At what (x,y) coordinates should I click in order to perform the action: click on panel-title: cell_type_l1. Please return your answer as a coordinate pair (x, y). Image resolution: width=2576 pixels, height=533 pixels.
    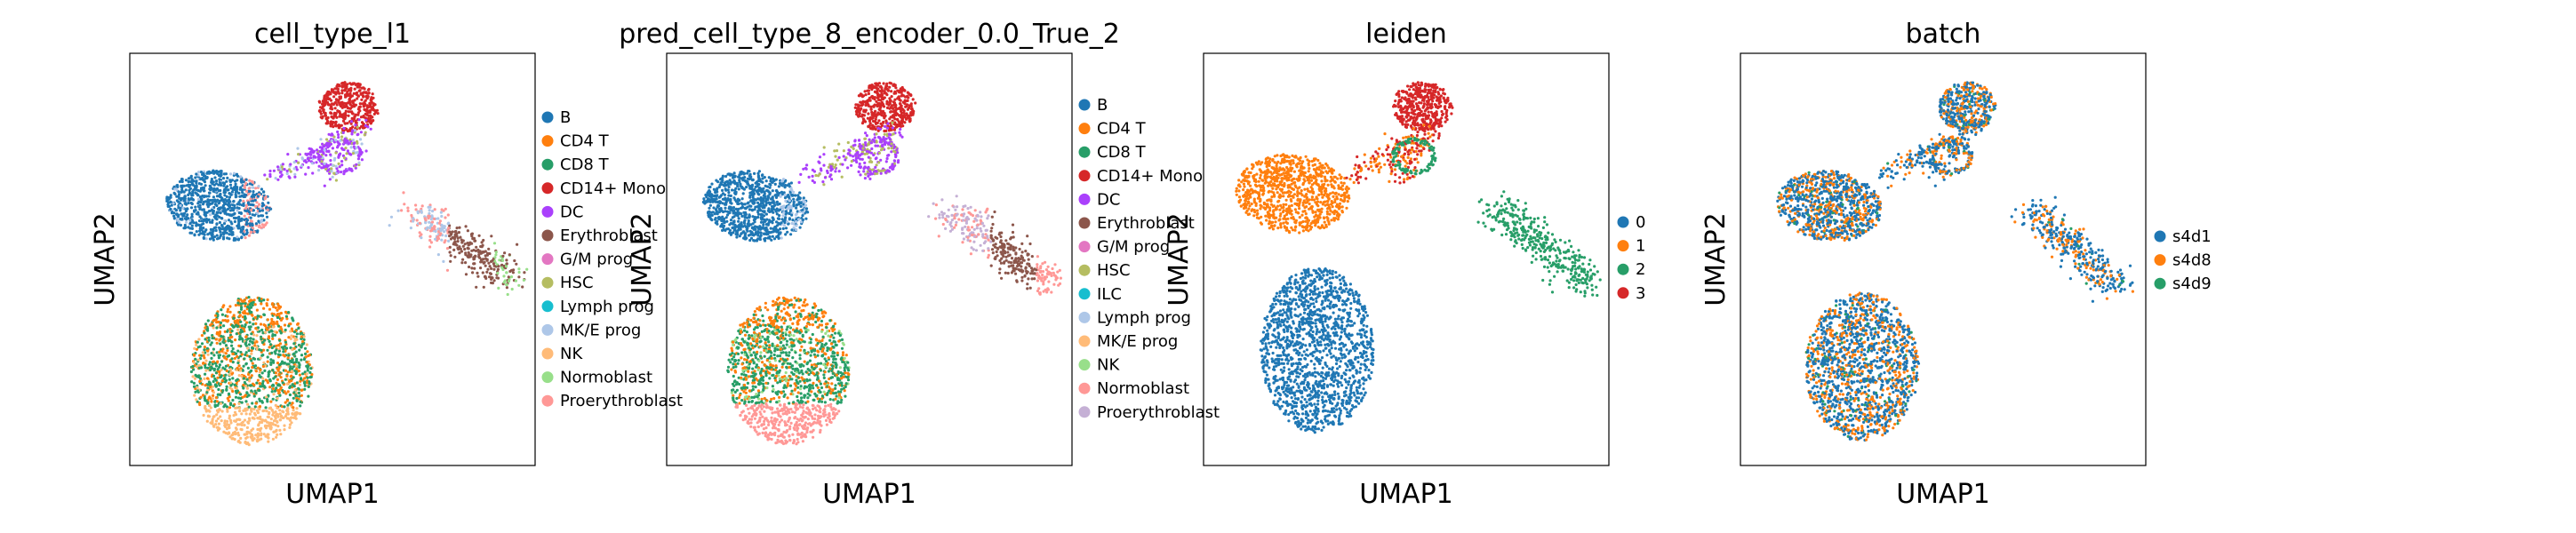
    Looking at the image, I should click on (332, 34).